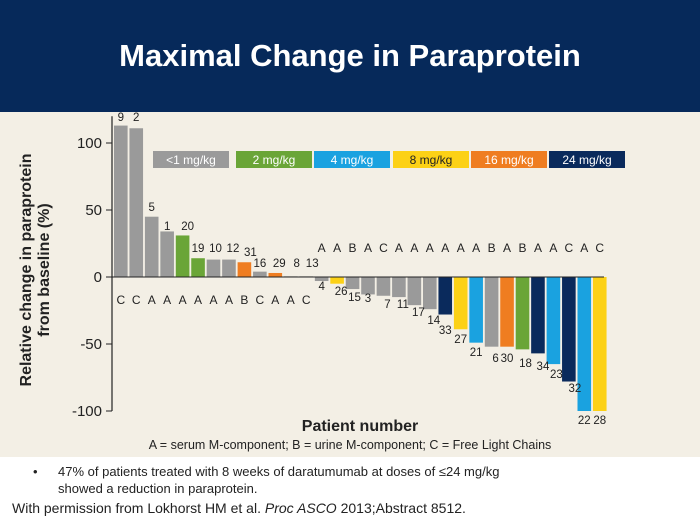 The image size is (700, 525). Describe the element at coordinates (418, 313) in the screenshot. I see `patient-label: 17` at that location.